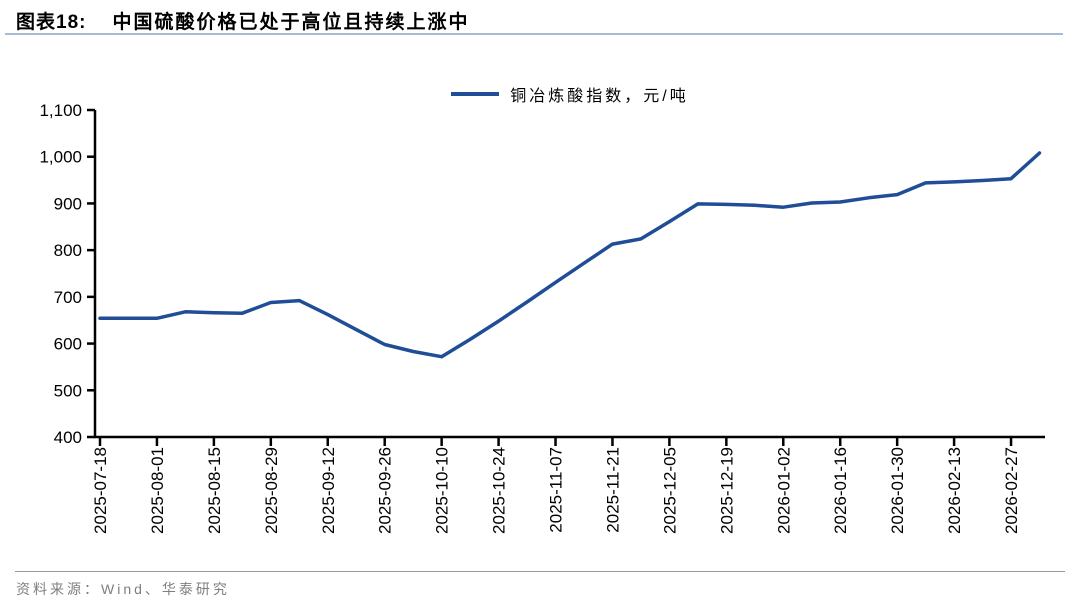  Describe the element at coordinates (214, 490) in the screenshot. I see `x-axis-tick-label: 2025-08-15` at that location.